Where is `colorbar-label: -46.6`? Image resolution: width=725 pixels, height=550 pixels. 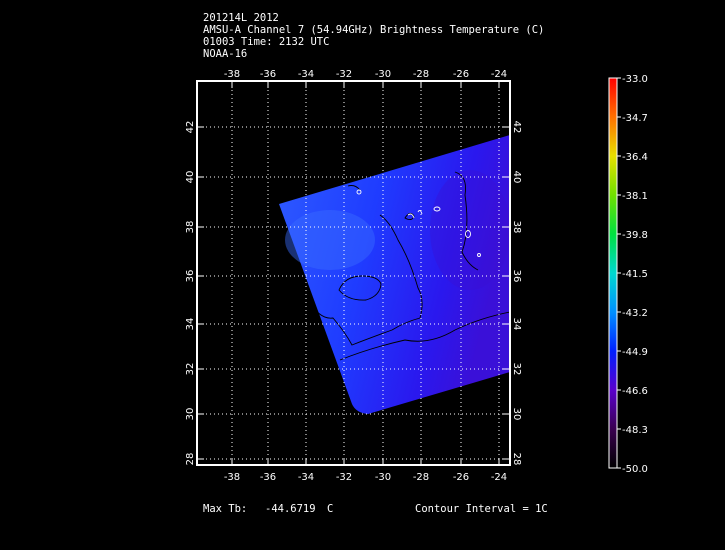
colorbar-label: -46.6 is located at coordinates (635, 391).